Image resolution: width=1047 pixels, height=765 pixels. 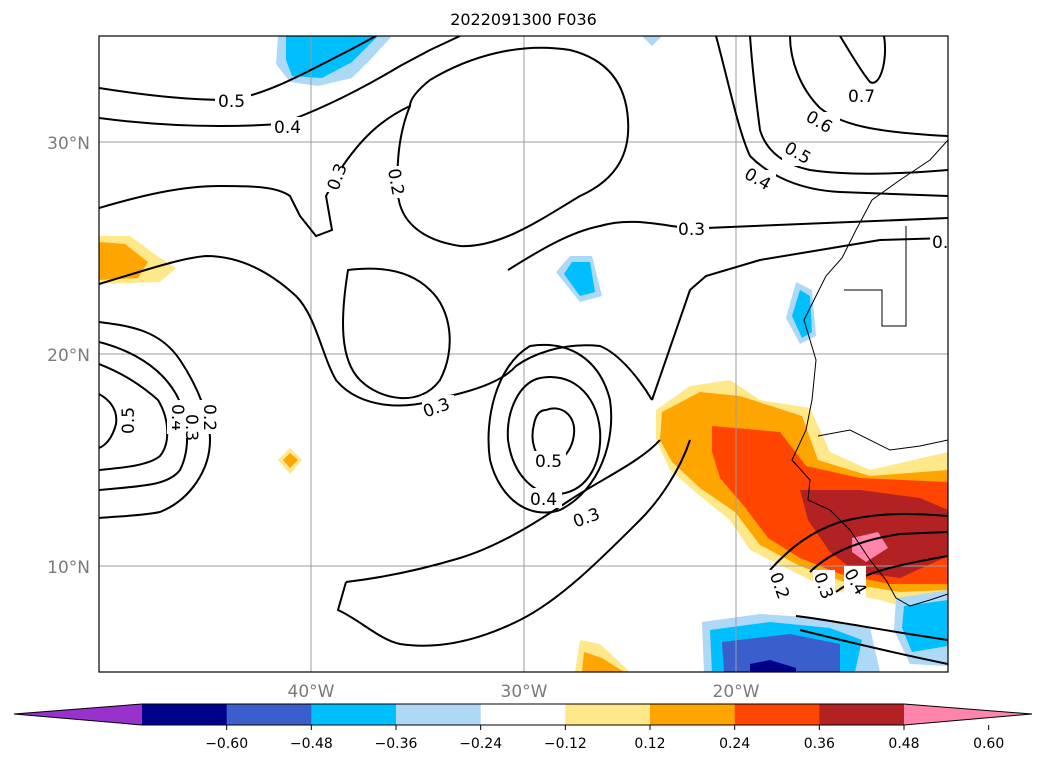 I want to click on colorbar-tick-label: 0.36, so click(x=819, y=744).